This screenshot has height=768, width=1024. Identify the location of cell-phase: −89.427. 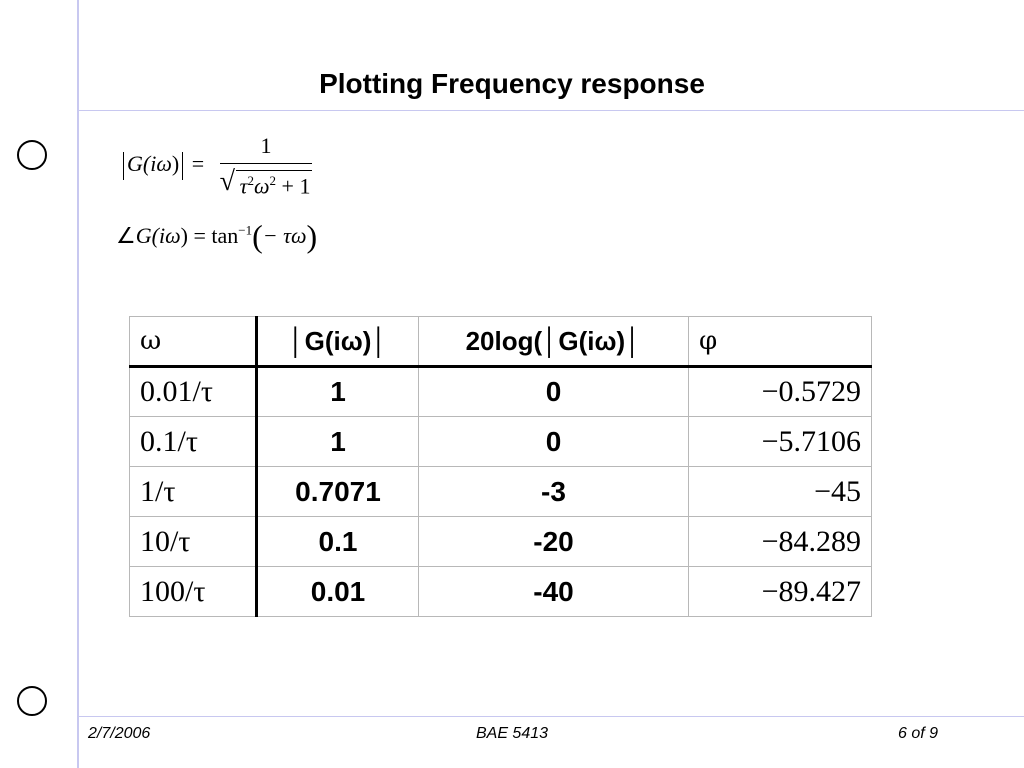
(780, 591).